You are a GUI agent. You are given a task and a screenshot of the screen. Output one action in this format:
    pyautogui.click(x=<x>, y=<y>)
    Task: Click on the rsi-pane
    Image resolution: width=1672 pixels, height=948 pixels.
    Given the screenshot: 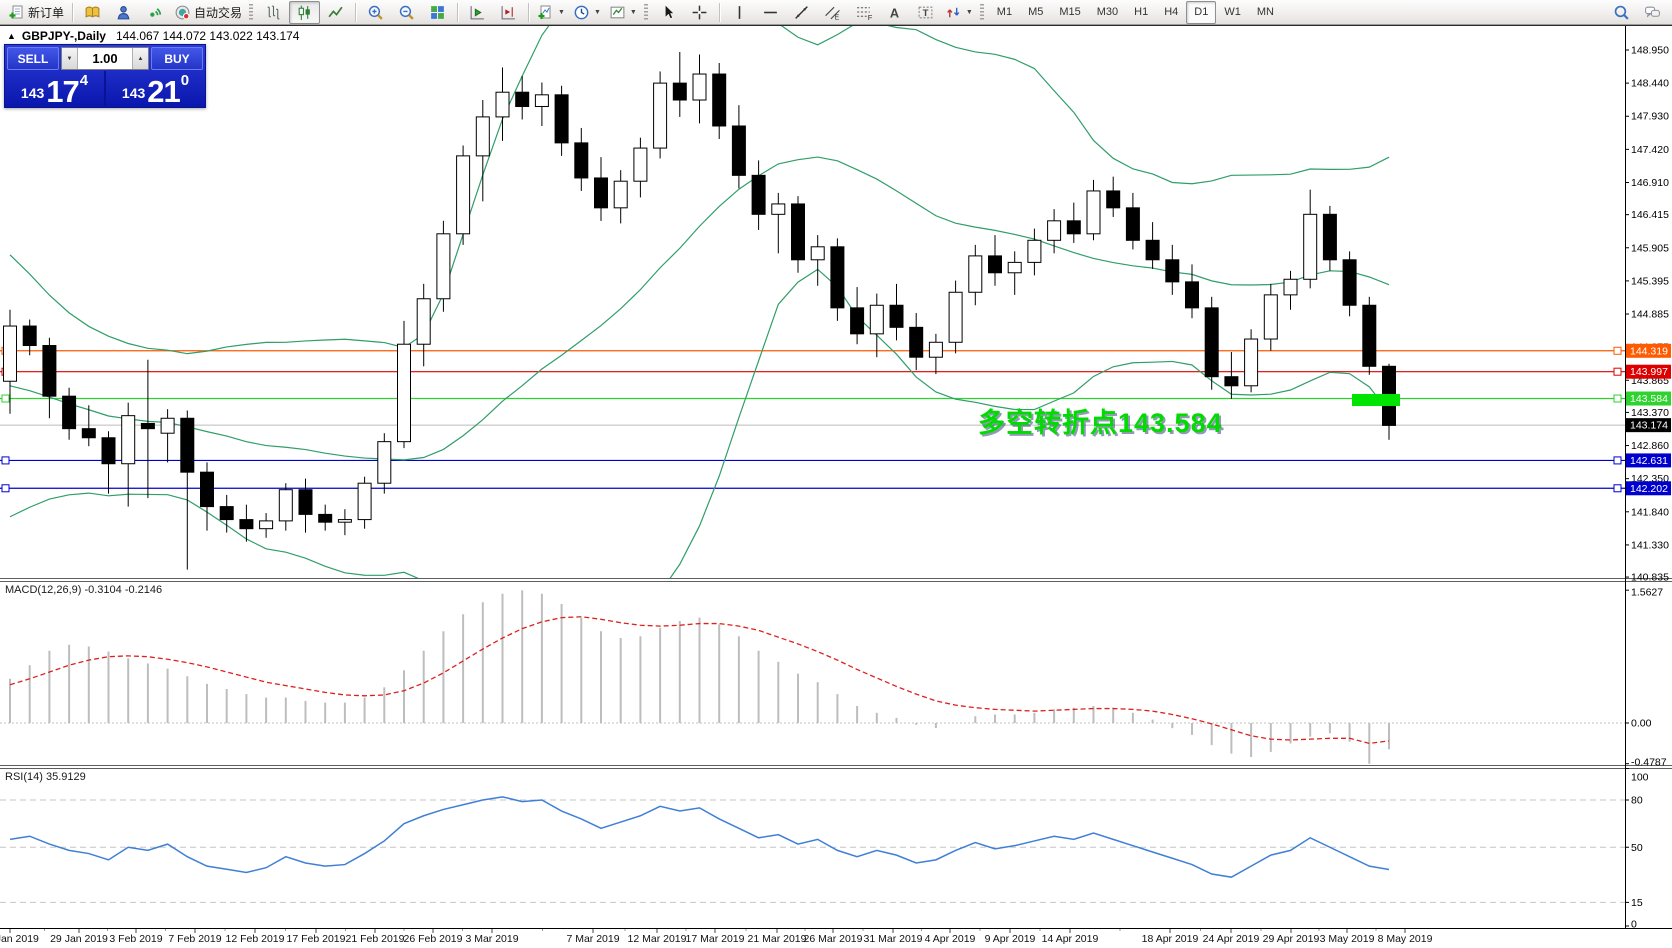 What is the action you would take?
    pyautogui.click(x=812, y=849)
    